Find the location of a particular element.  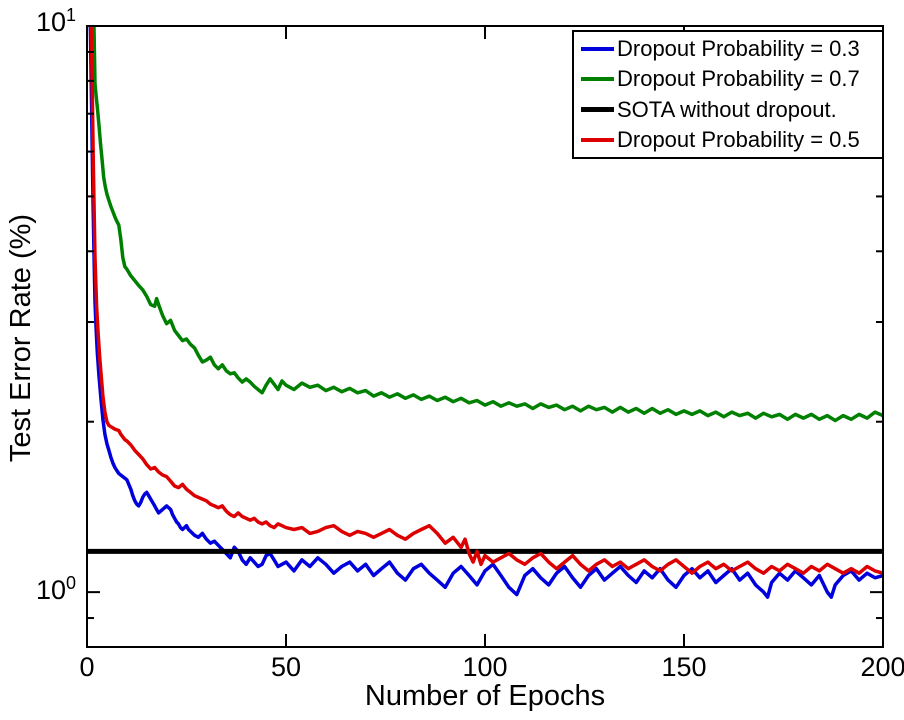

y-tick-label-10-1: 101 is located at coordinates (46, 21).